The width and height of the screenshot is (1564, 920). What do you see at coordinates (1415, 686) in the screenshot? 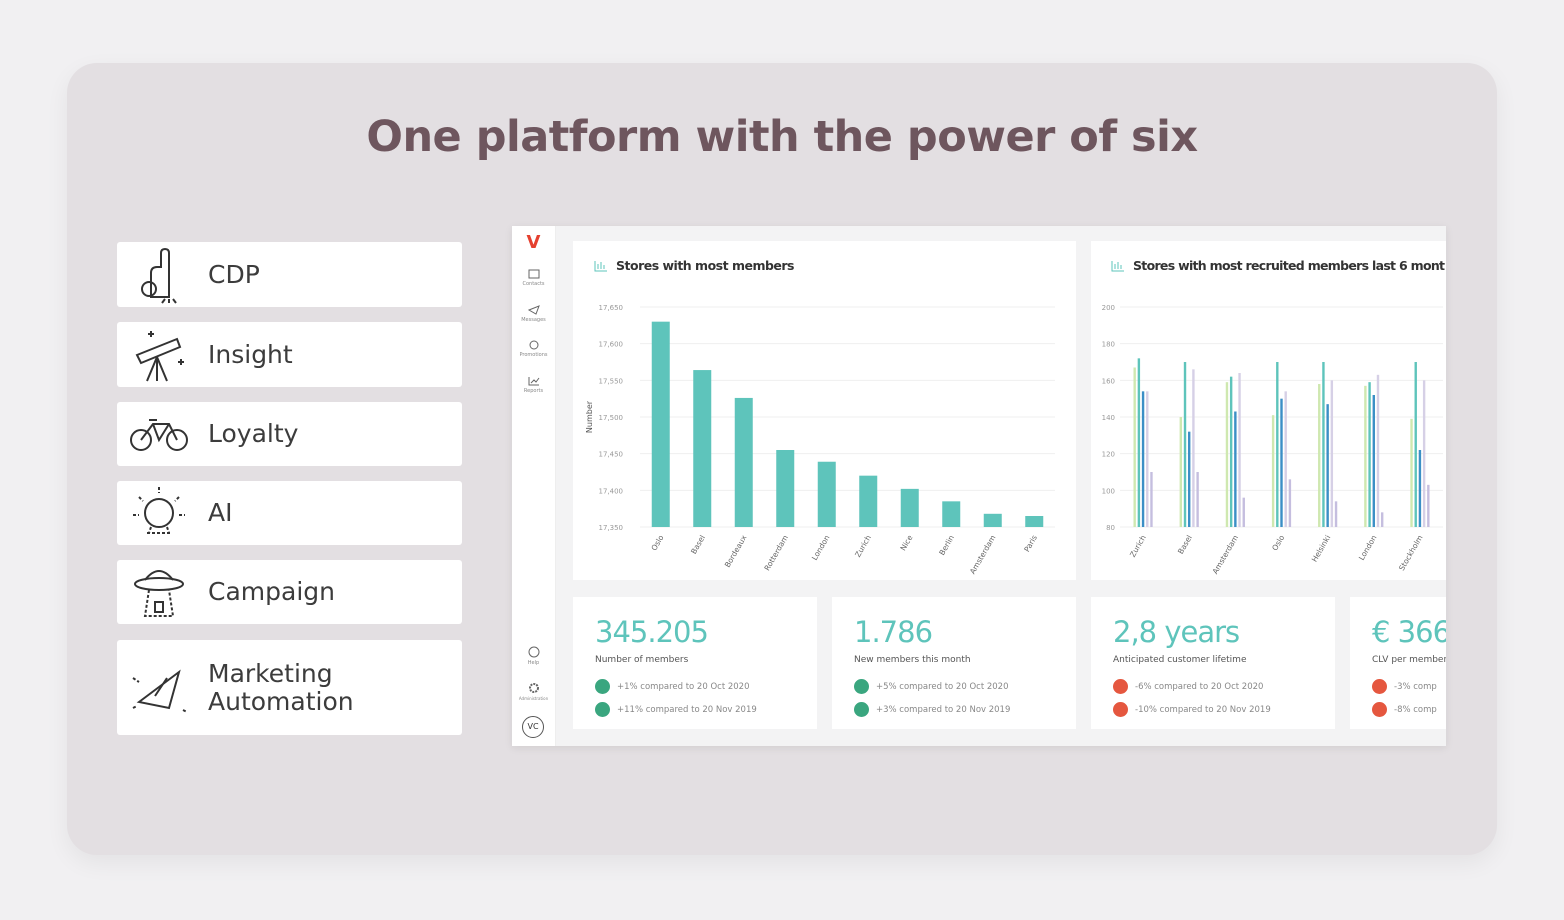
I see `trend-text: -3% comp` at bounding box center [1415, 686].